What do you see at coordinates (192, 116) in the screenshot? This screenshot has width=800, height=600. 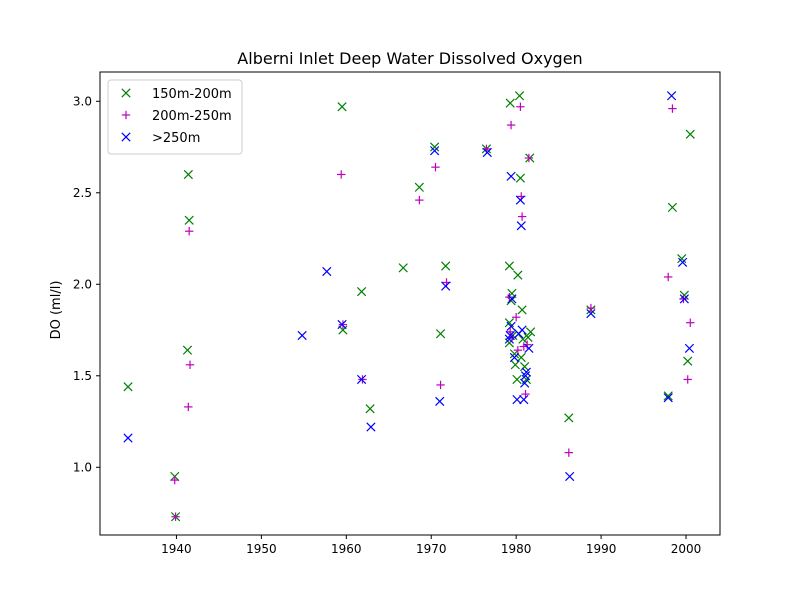 I see `legend-label: 200m-250m` at bounding box center [192, 116].